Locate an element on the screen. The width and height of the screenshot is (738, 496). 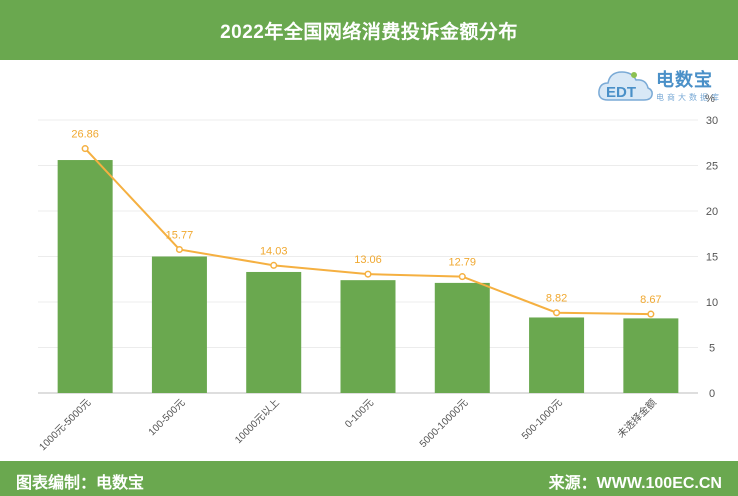
y-tick-label: 30 is located at coordinates (712, 121).